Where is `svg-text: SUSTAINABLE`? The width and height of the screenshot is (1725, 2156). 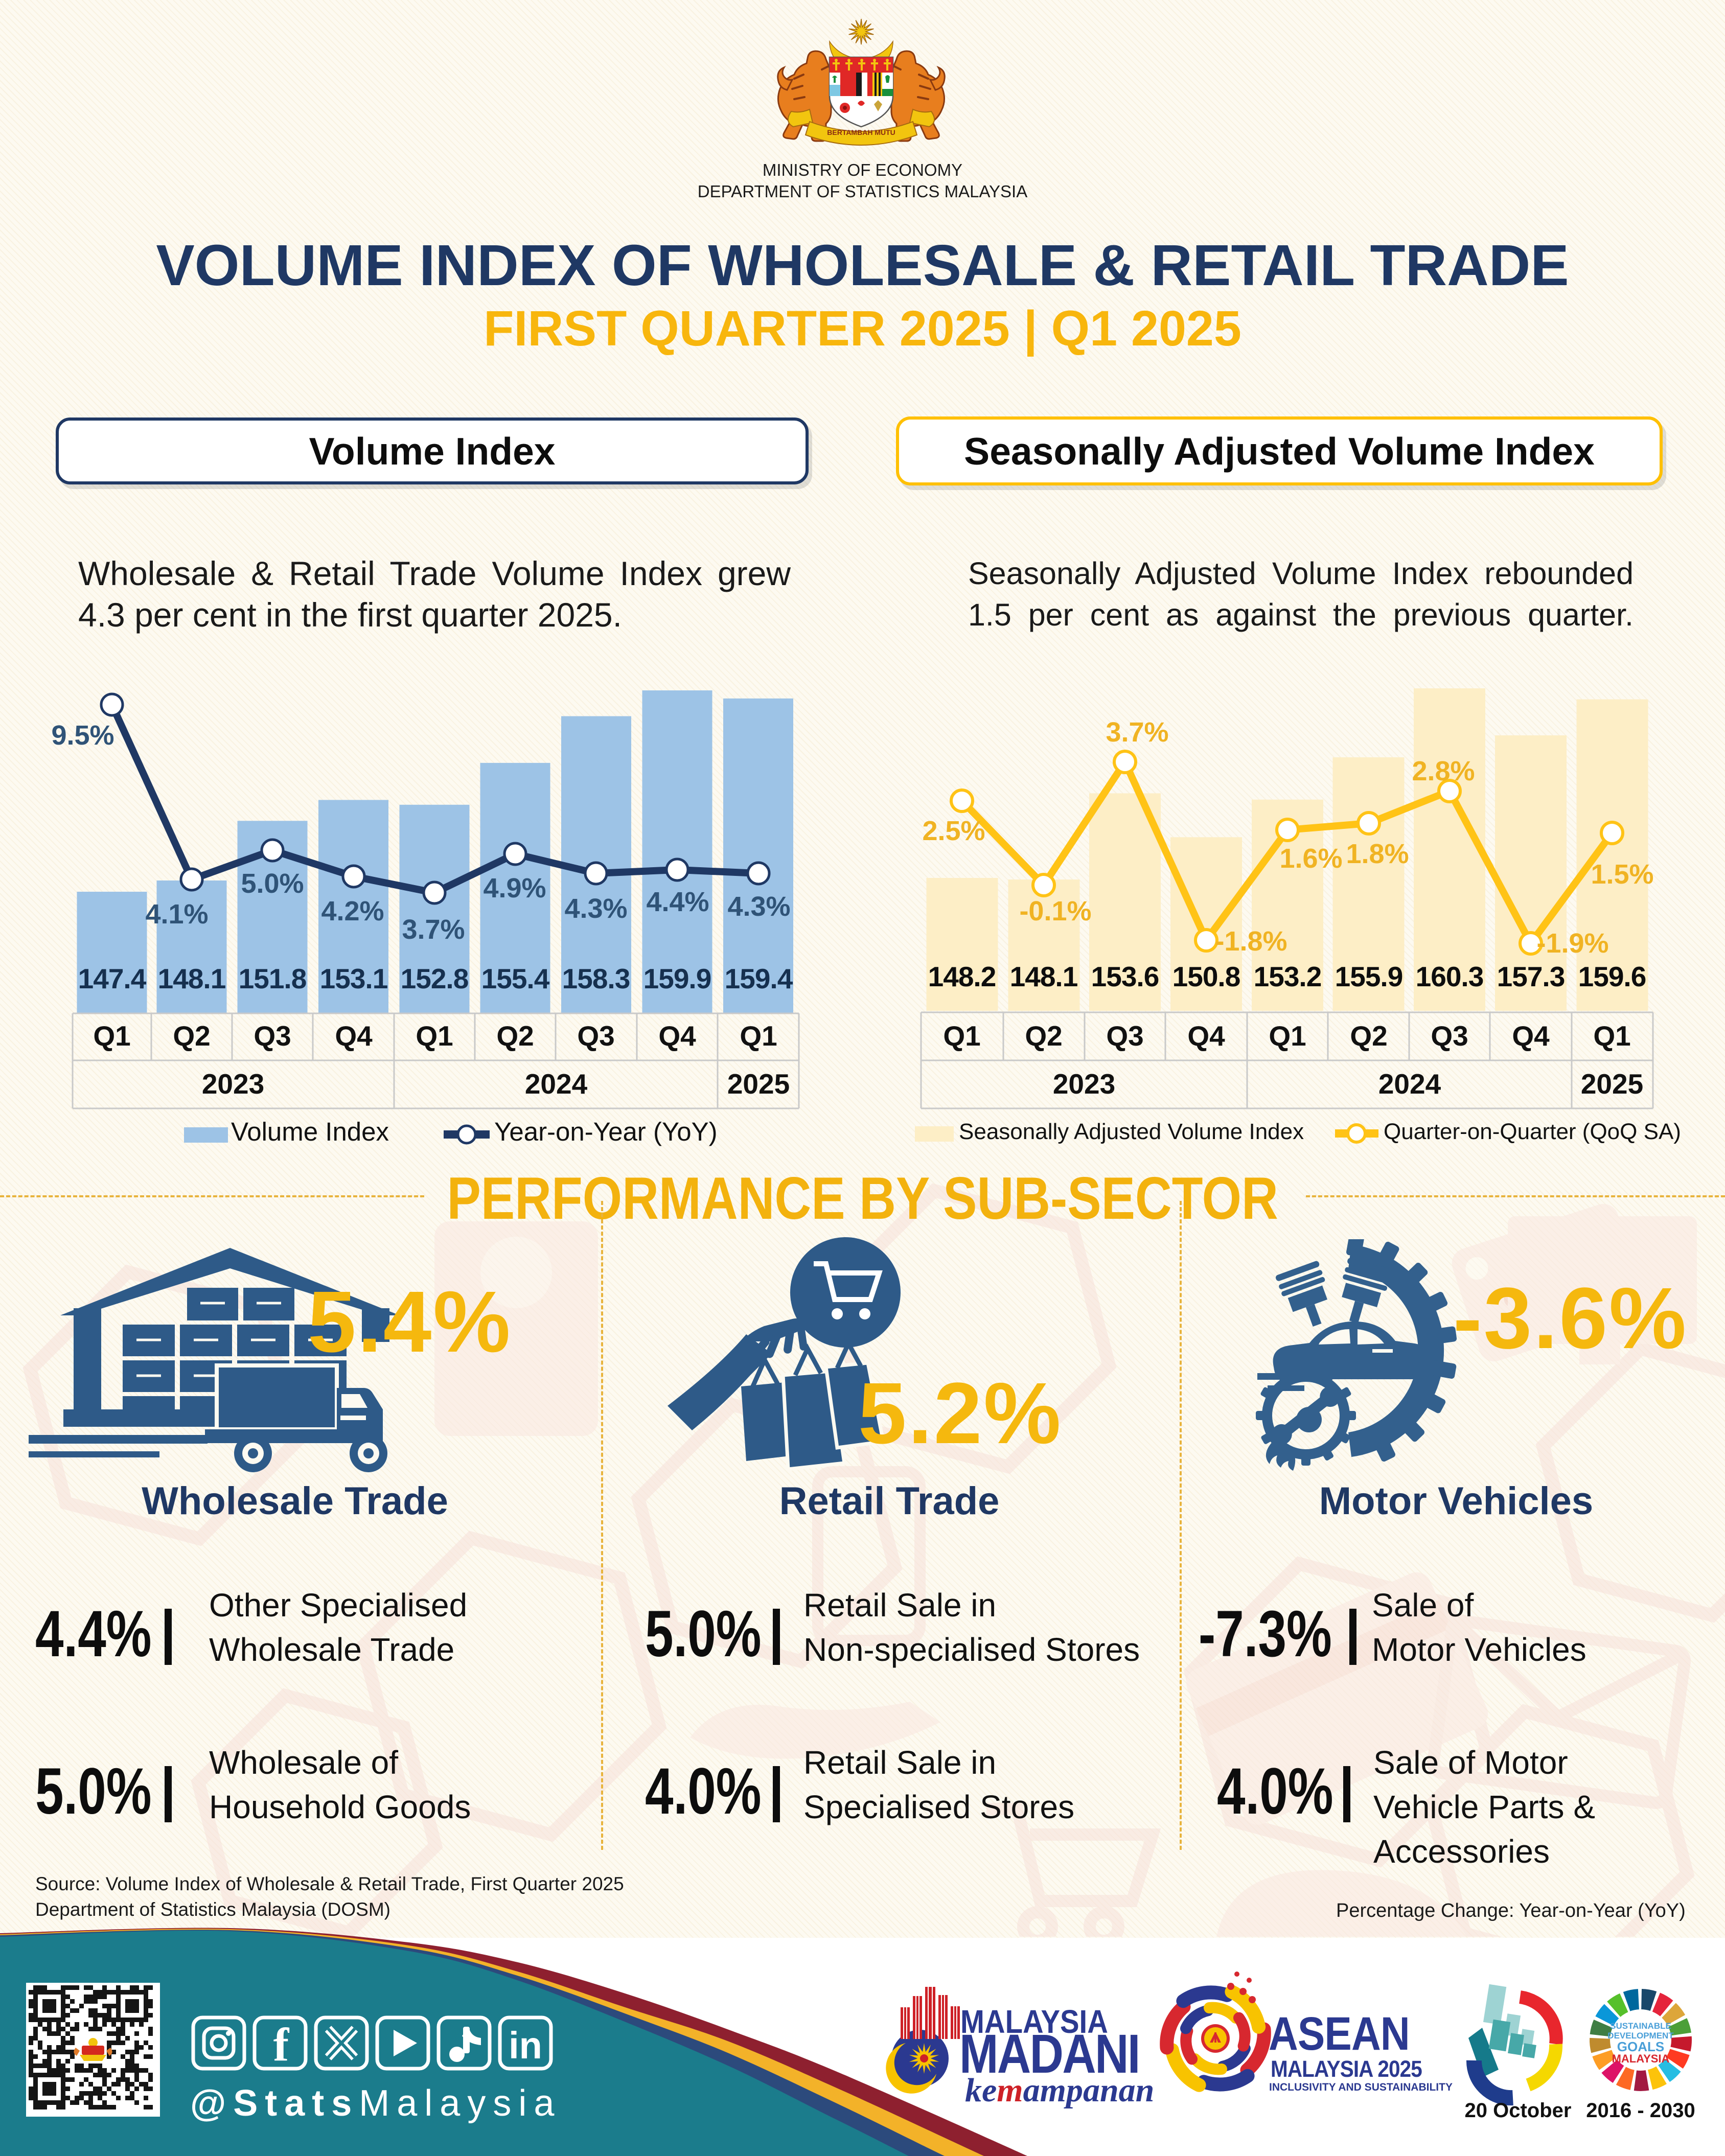 svg-text: SUSTAINABLE is located at coordinates (1640, 2026).